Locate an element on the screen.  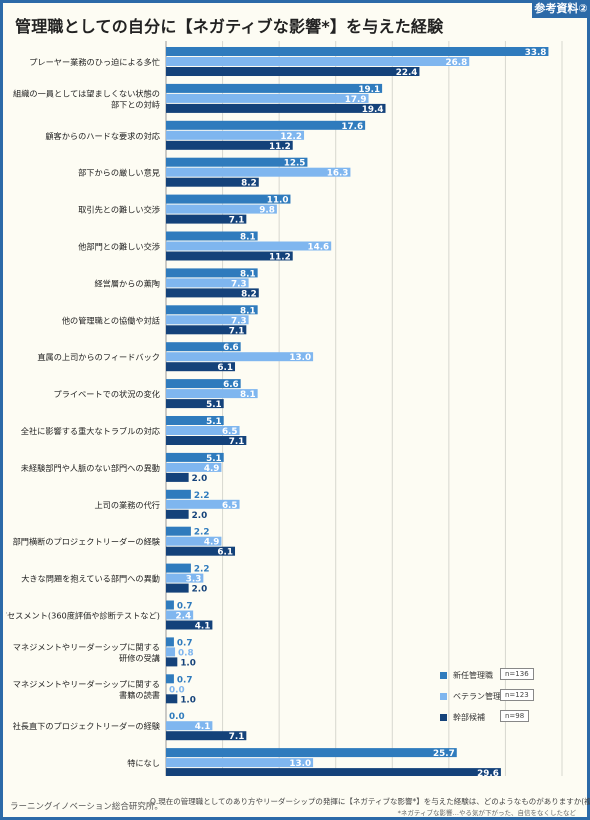
reference-badge: 参考資料② is located at coordinates (561, 9).